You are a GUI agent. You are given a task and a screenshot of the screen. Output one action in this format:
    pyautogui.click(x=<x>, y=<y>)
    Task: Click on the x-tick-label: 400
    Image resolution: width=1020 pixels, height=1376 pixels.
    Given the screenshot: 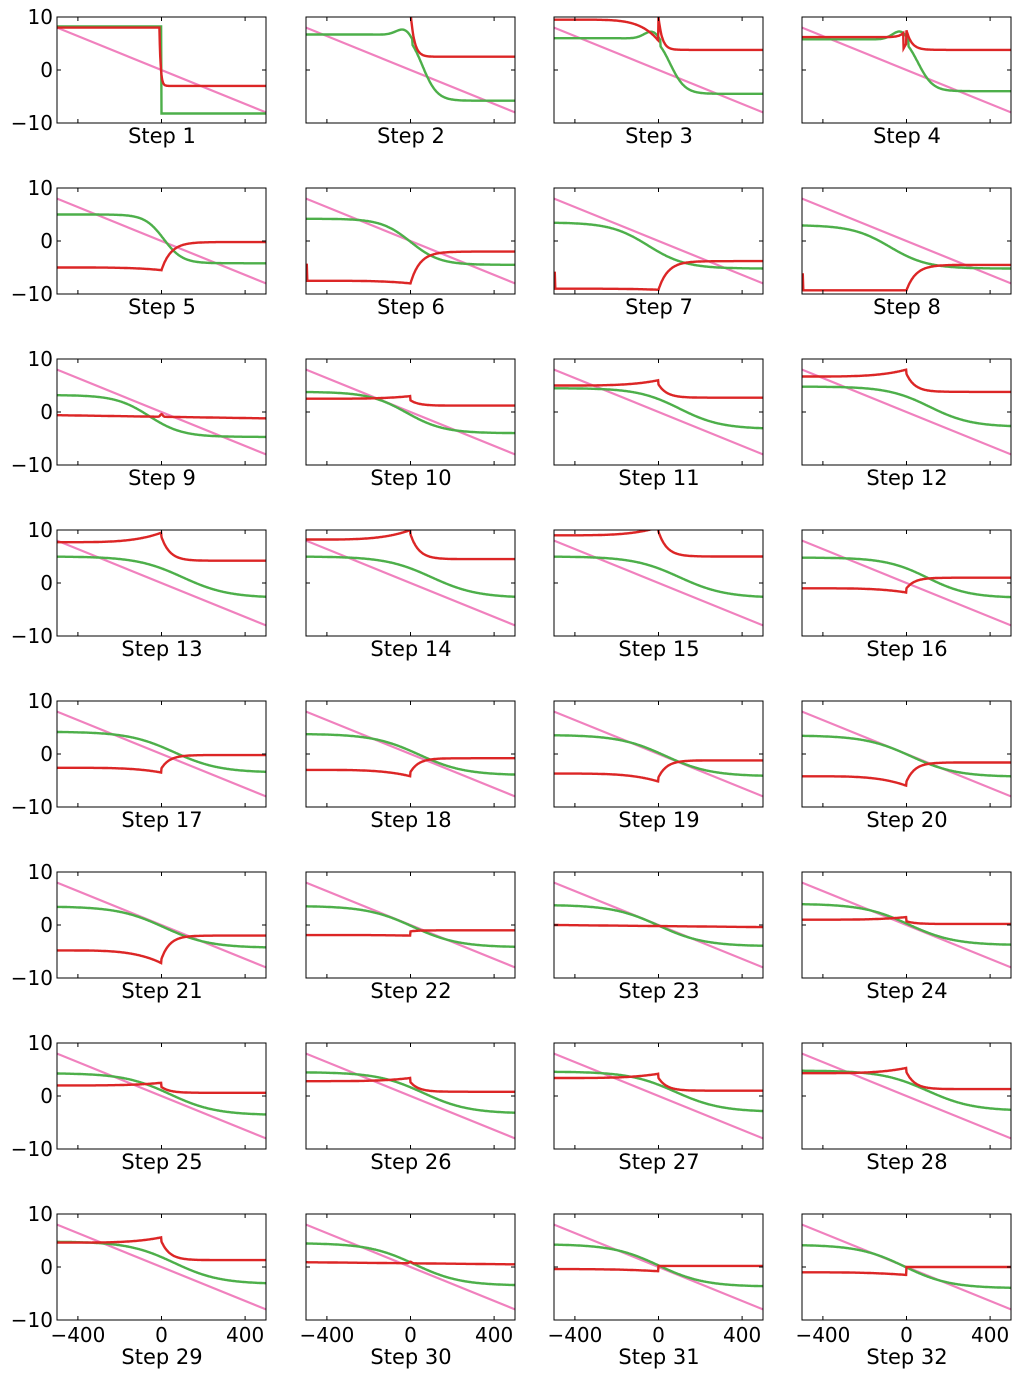 What is the action you would take?
    pyautogui.click(x=494, y=1335)
    